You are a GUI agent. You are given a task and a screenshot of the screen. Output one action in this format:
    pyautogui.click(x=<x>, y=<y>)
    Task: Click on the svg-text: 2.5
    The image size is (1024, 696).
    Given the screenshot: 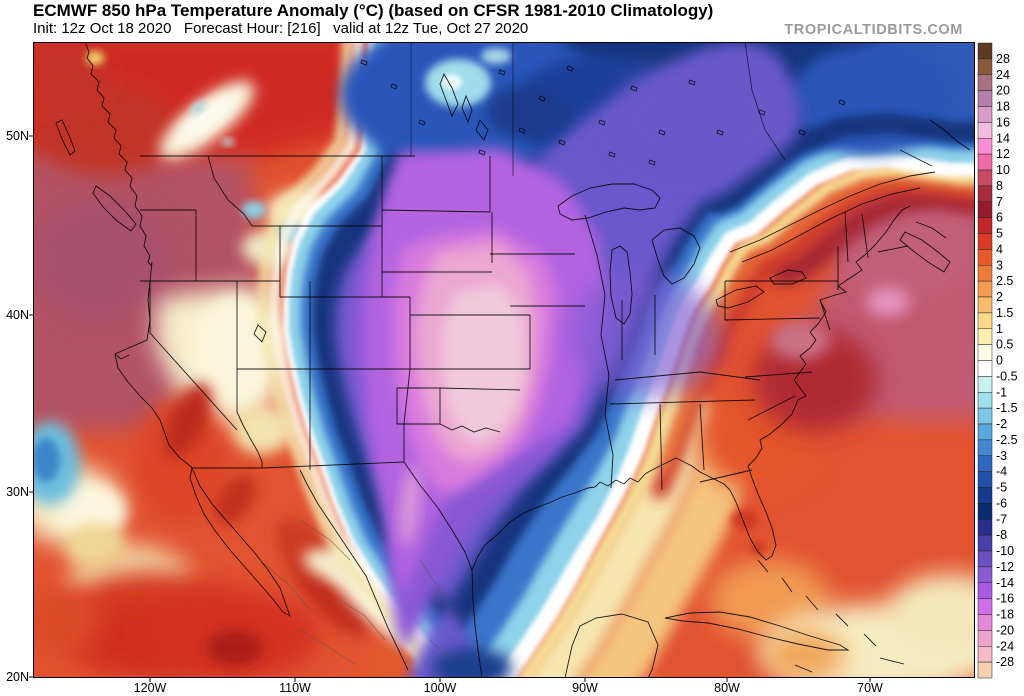 What is the action you would take?
    pyautogui.click(x=1004, y=281)
    